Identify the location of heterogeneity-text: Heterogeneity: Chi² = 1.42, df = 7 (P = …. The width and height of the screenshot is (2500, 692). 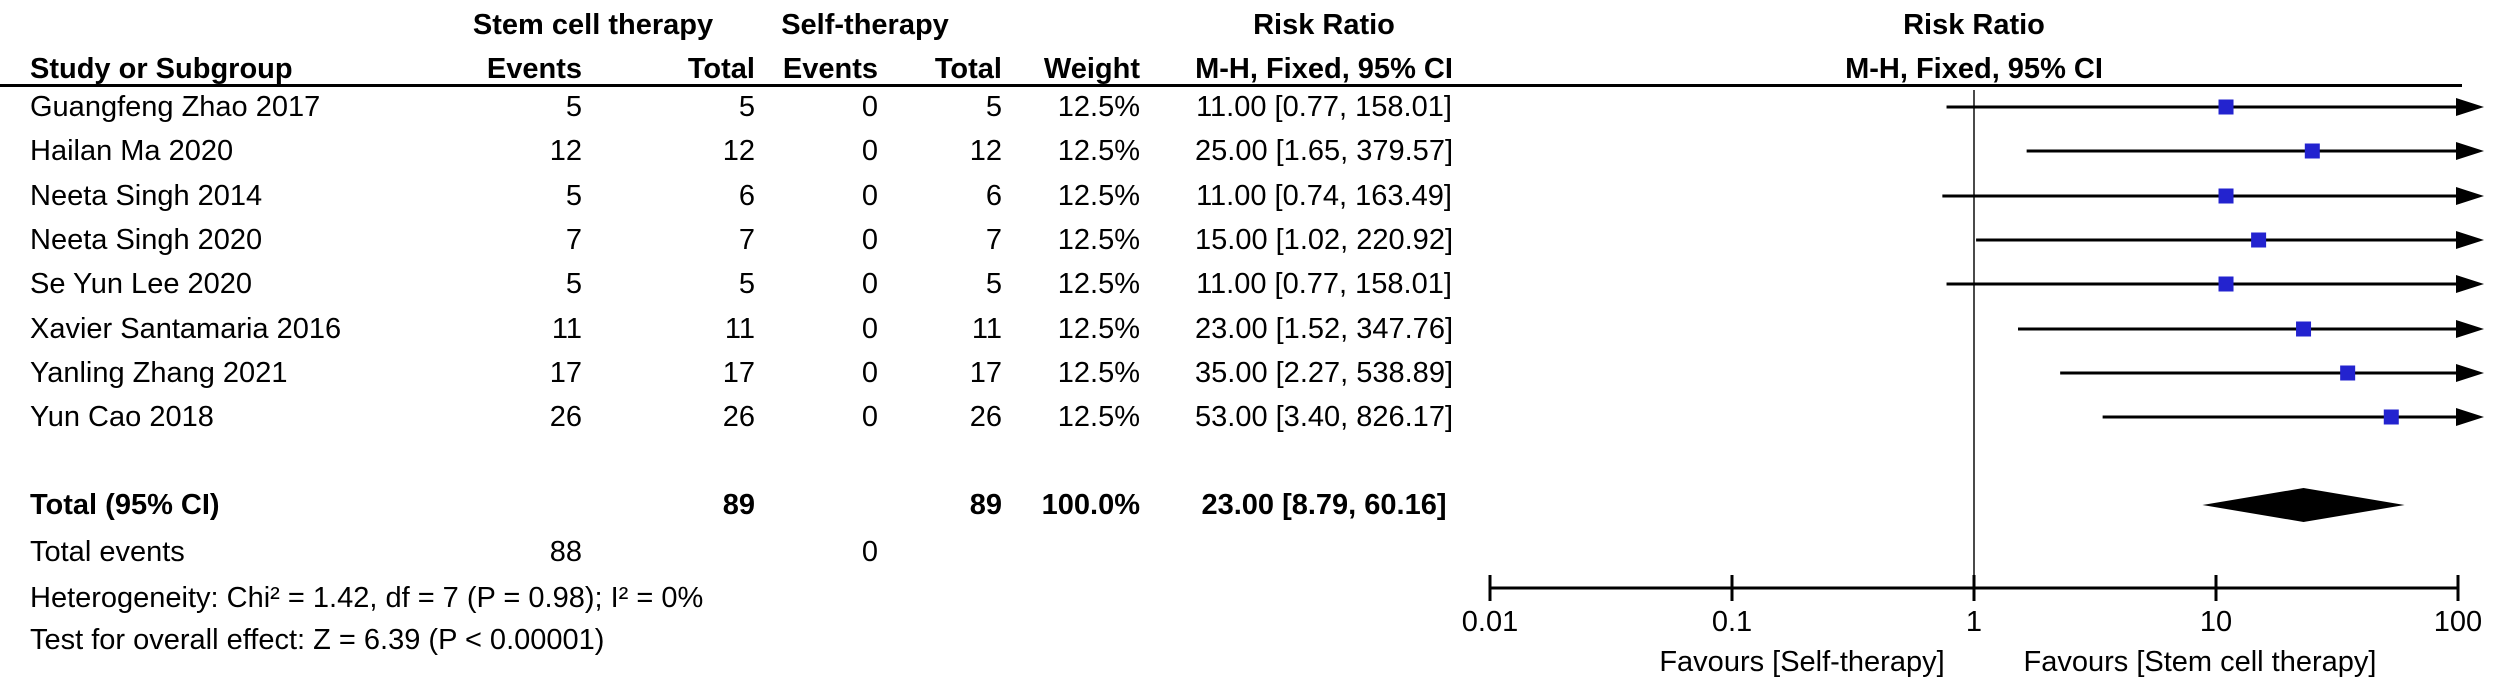
(367, 598).